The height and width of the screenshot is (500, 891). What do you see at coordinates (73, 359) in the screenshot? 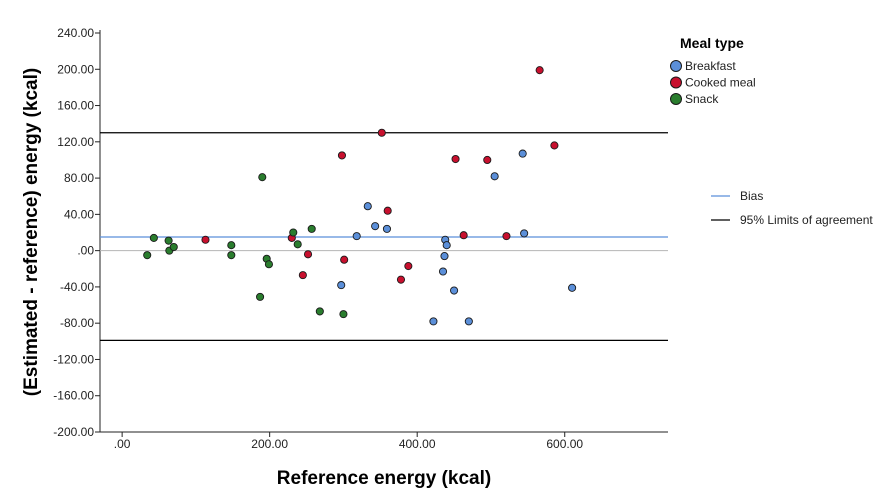
I see `y-tick-label: -120.00` at bounding box center [73, 359].